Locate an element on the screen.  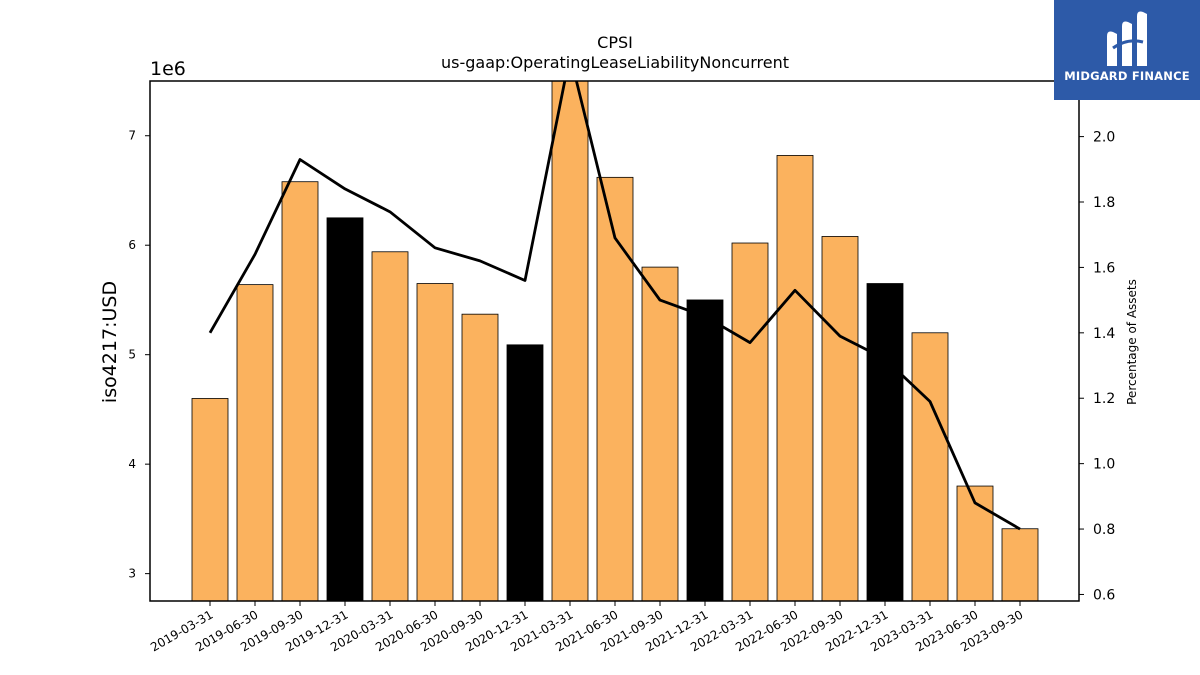
midgard-logo-icon is located at coordinates (1127, 38).